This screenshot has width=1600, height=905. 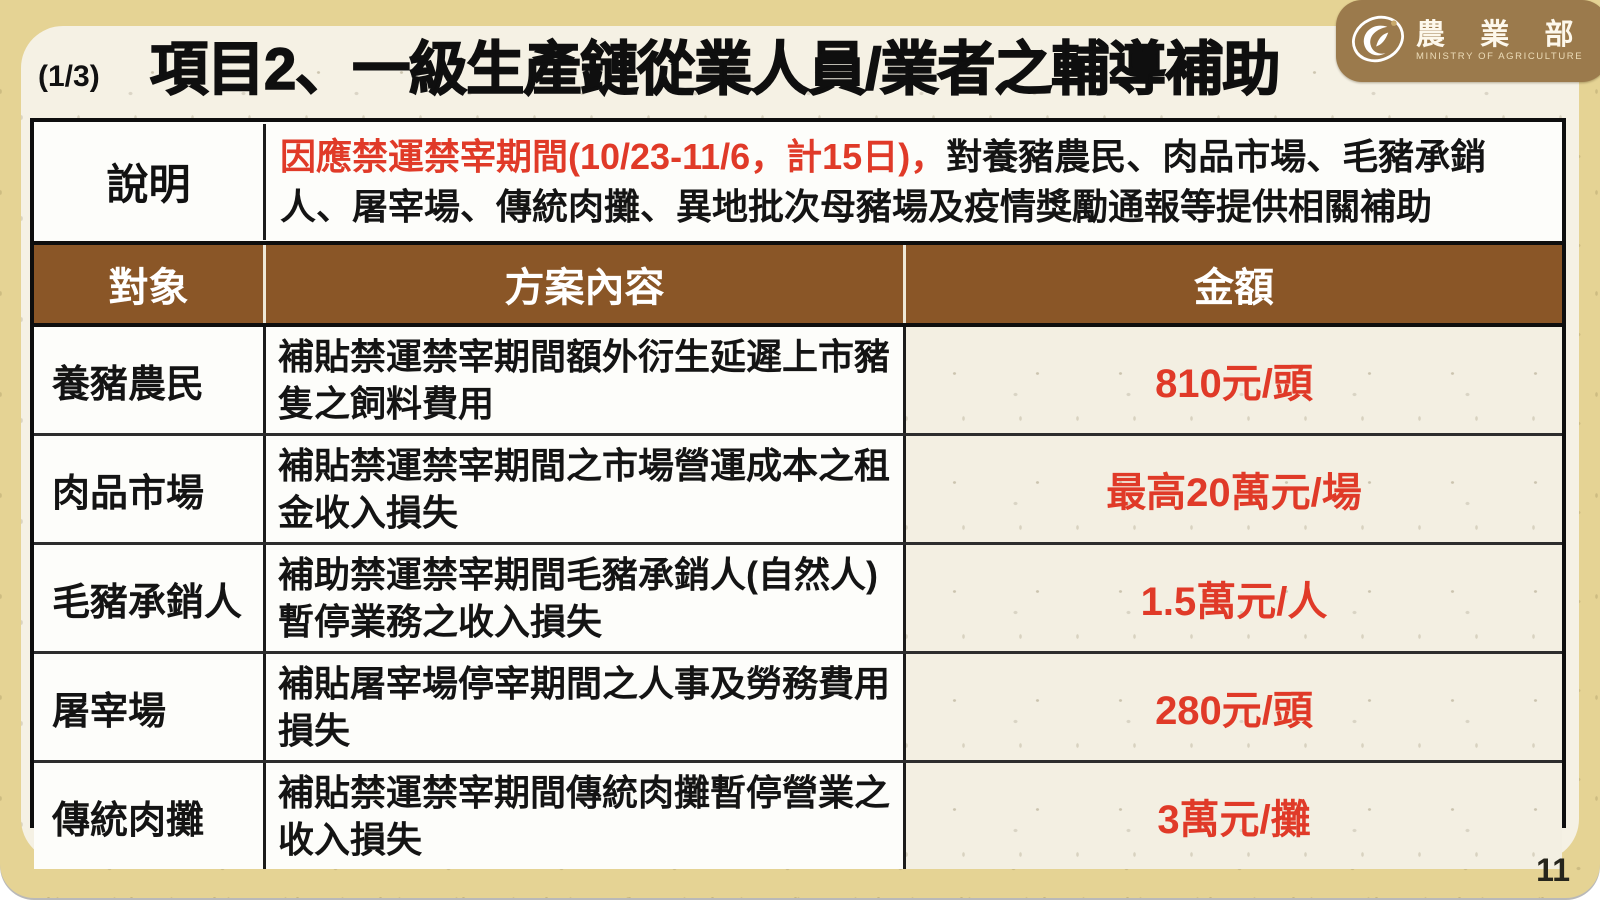 What do you see at coordinates (69, 76) in the screenshot?
I see `page-indicator: (1/3)` at bounding box center [69, 76].